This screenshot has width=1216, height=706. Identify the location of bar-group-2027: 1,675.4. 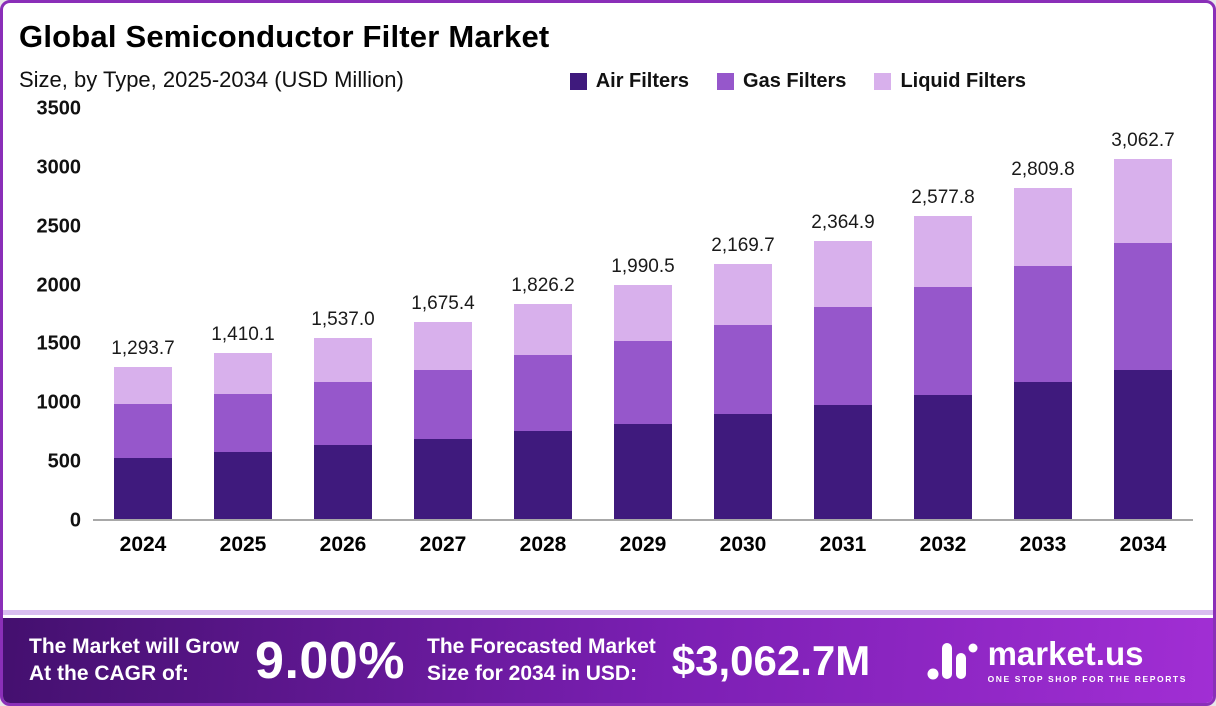
(443, 314).